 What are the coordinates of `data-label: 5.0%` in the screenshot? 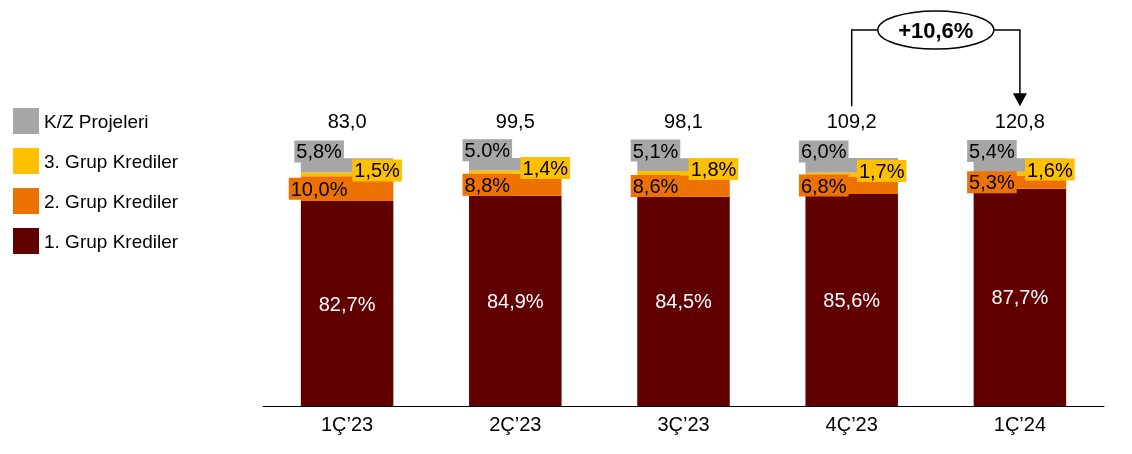 It's located at (487, 150).